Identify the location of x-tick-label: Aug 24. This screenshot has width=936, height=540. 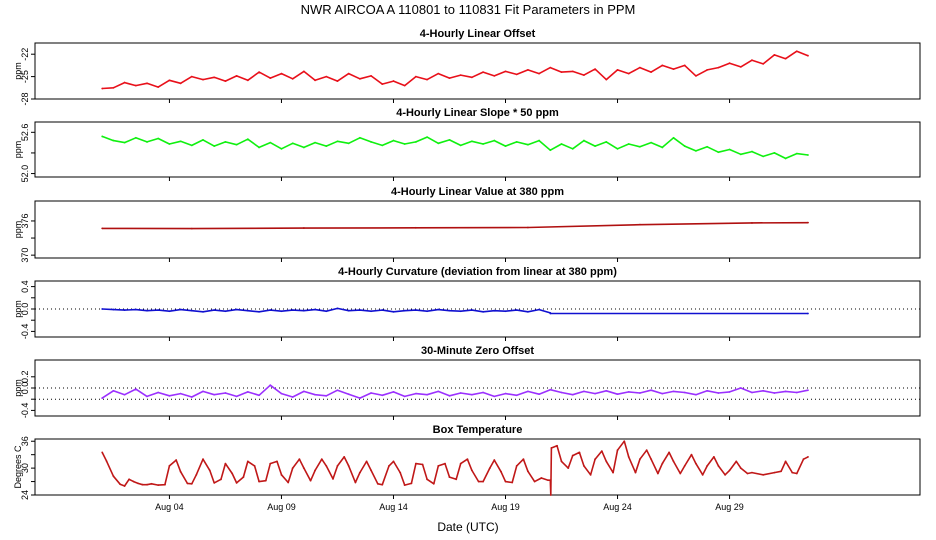
(617, 507).